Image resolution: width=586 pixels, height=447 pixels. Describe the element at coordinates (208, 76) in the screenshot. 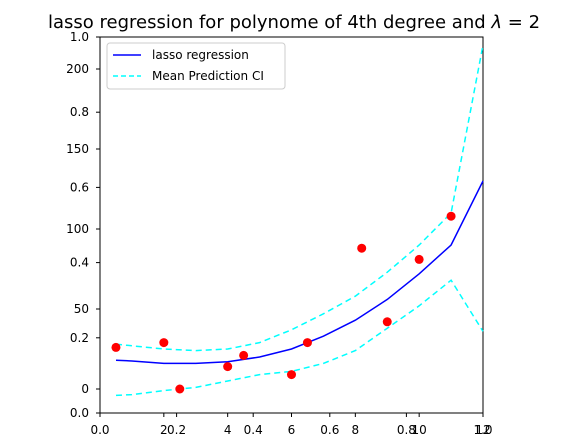

I see `legend-label-ci: Mean Prediction CI` at that location.